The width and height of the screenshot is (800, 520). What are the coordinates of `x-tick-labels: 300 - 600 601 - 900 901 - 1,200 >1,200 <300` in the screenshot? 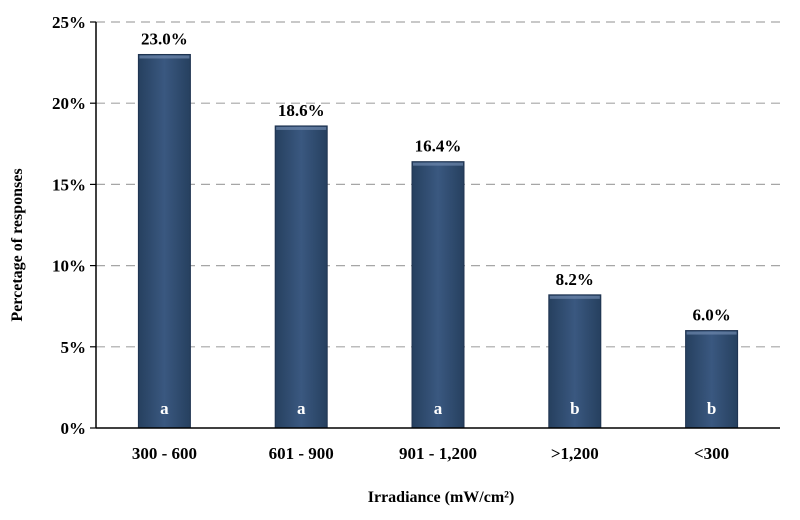 It's located at (430, 453).